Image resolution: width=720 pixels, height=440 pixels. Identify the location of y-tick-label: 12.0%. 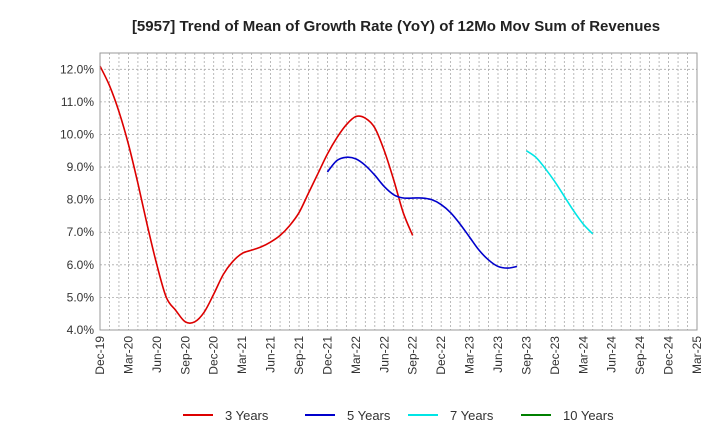
(77, 69).